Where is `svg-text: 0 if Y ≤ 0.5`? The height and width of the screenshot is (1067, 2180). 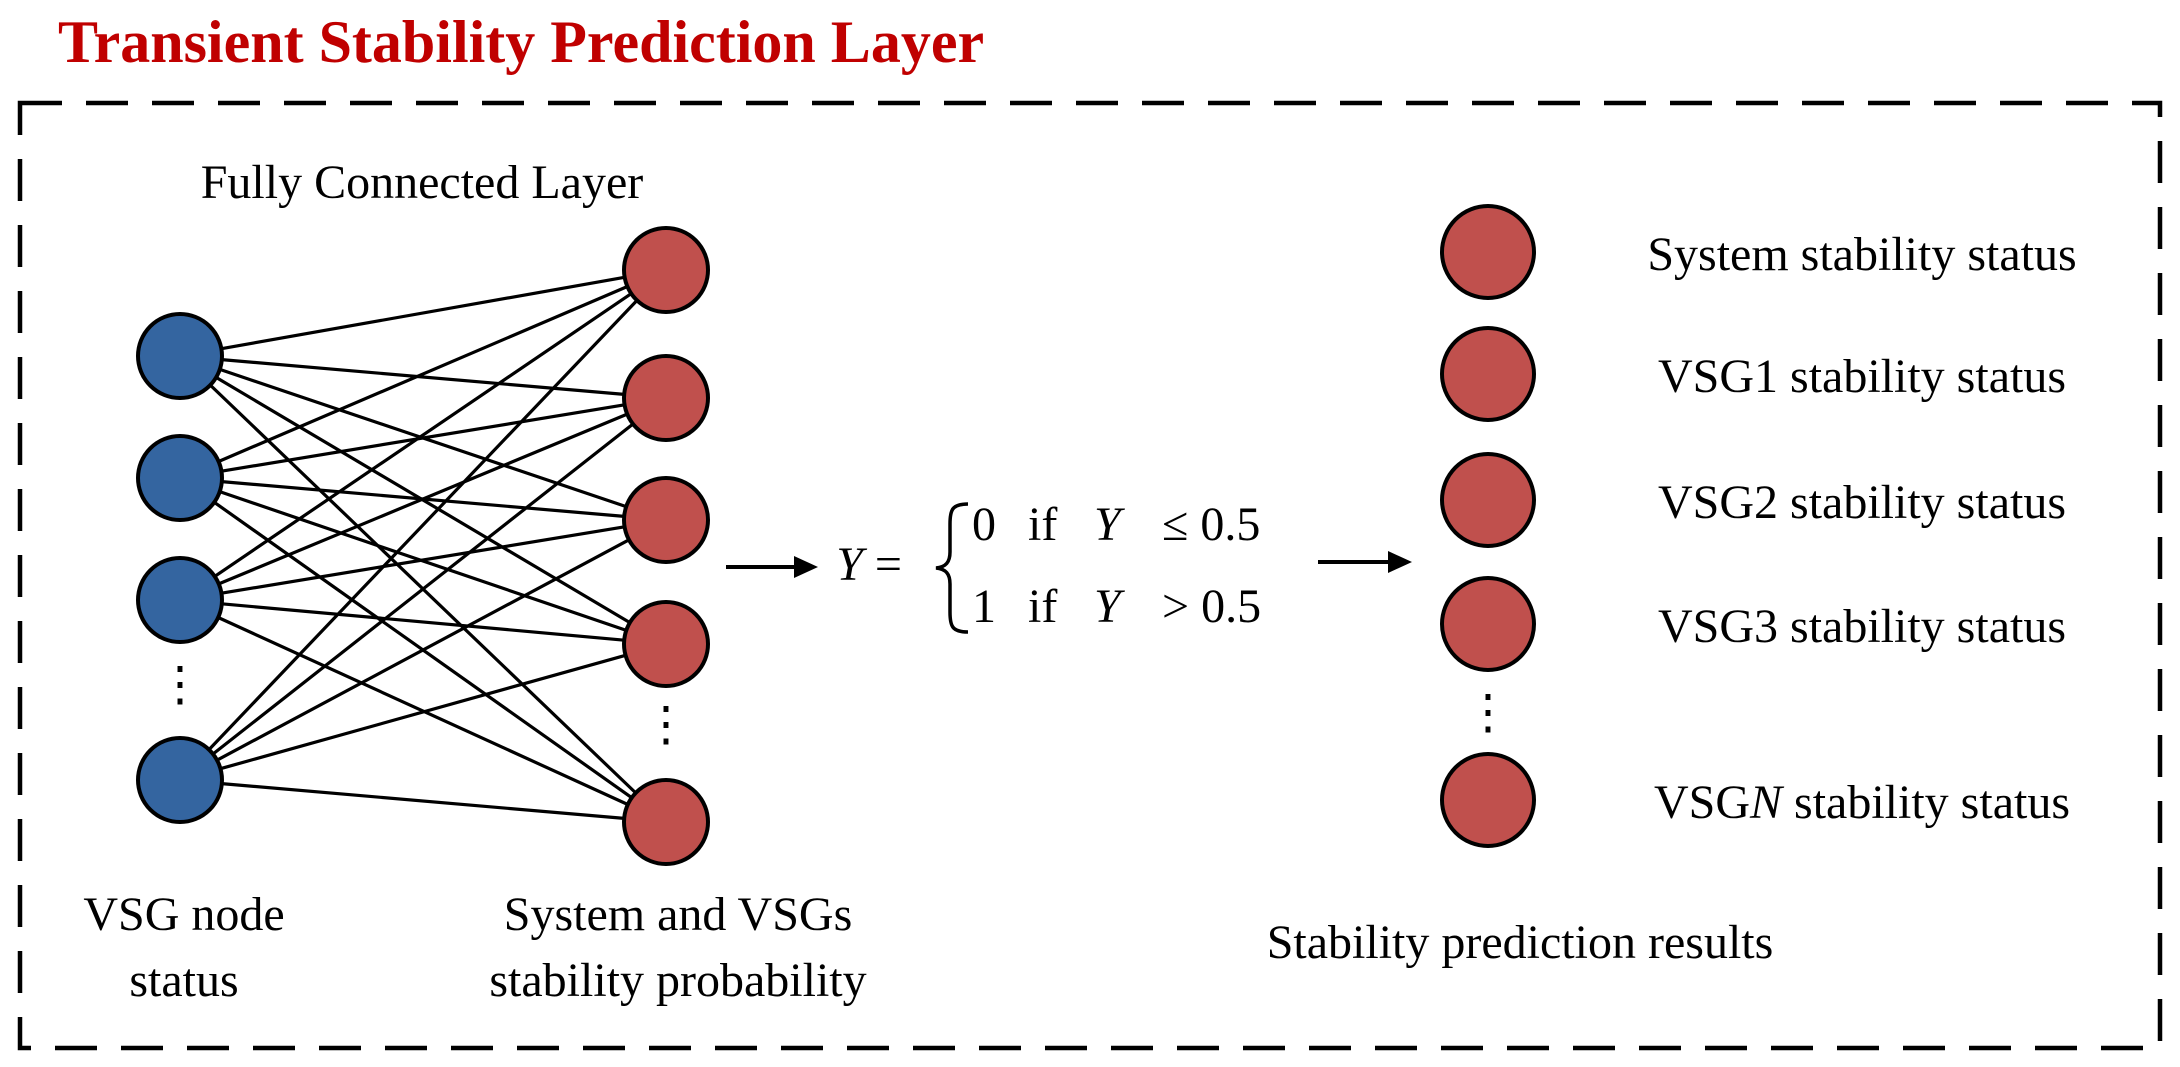
svg-text: 0 if Y ≤ 0.5 is located at coordinates (1116, 524).